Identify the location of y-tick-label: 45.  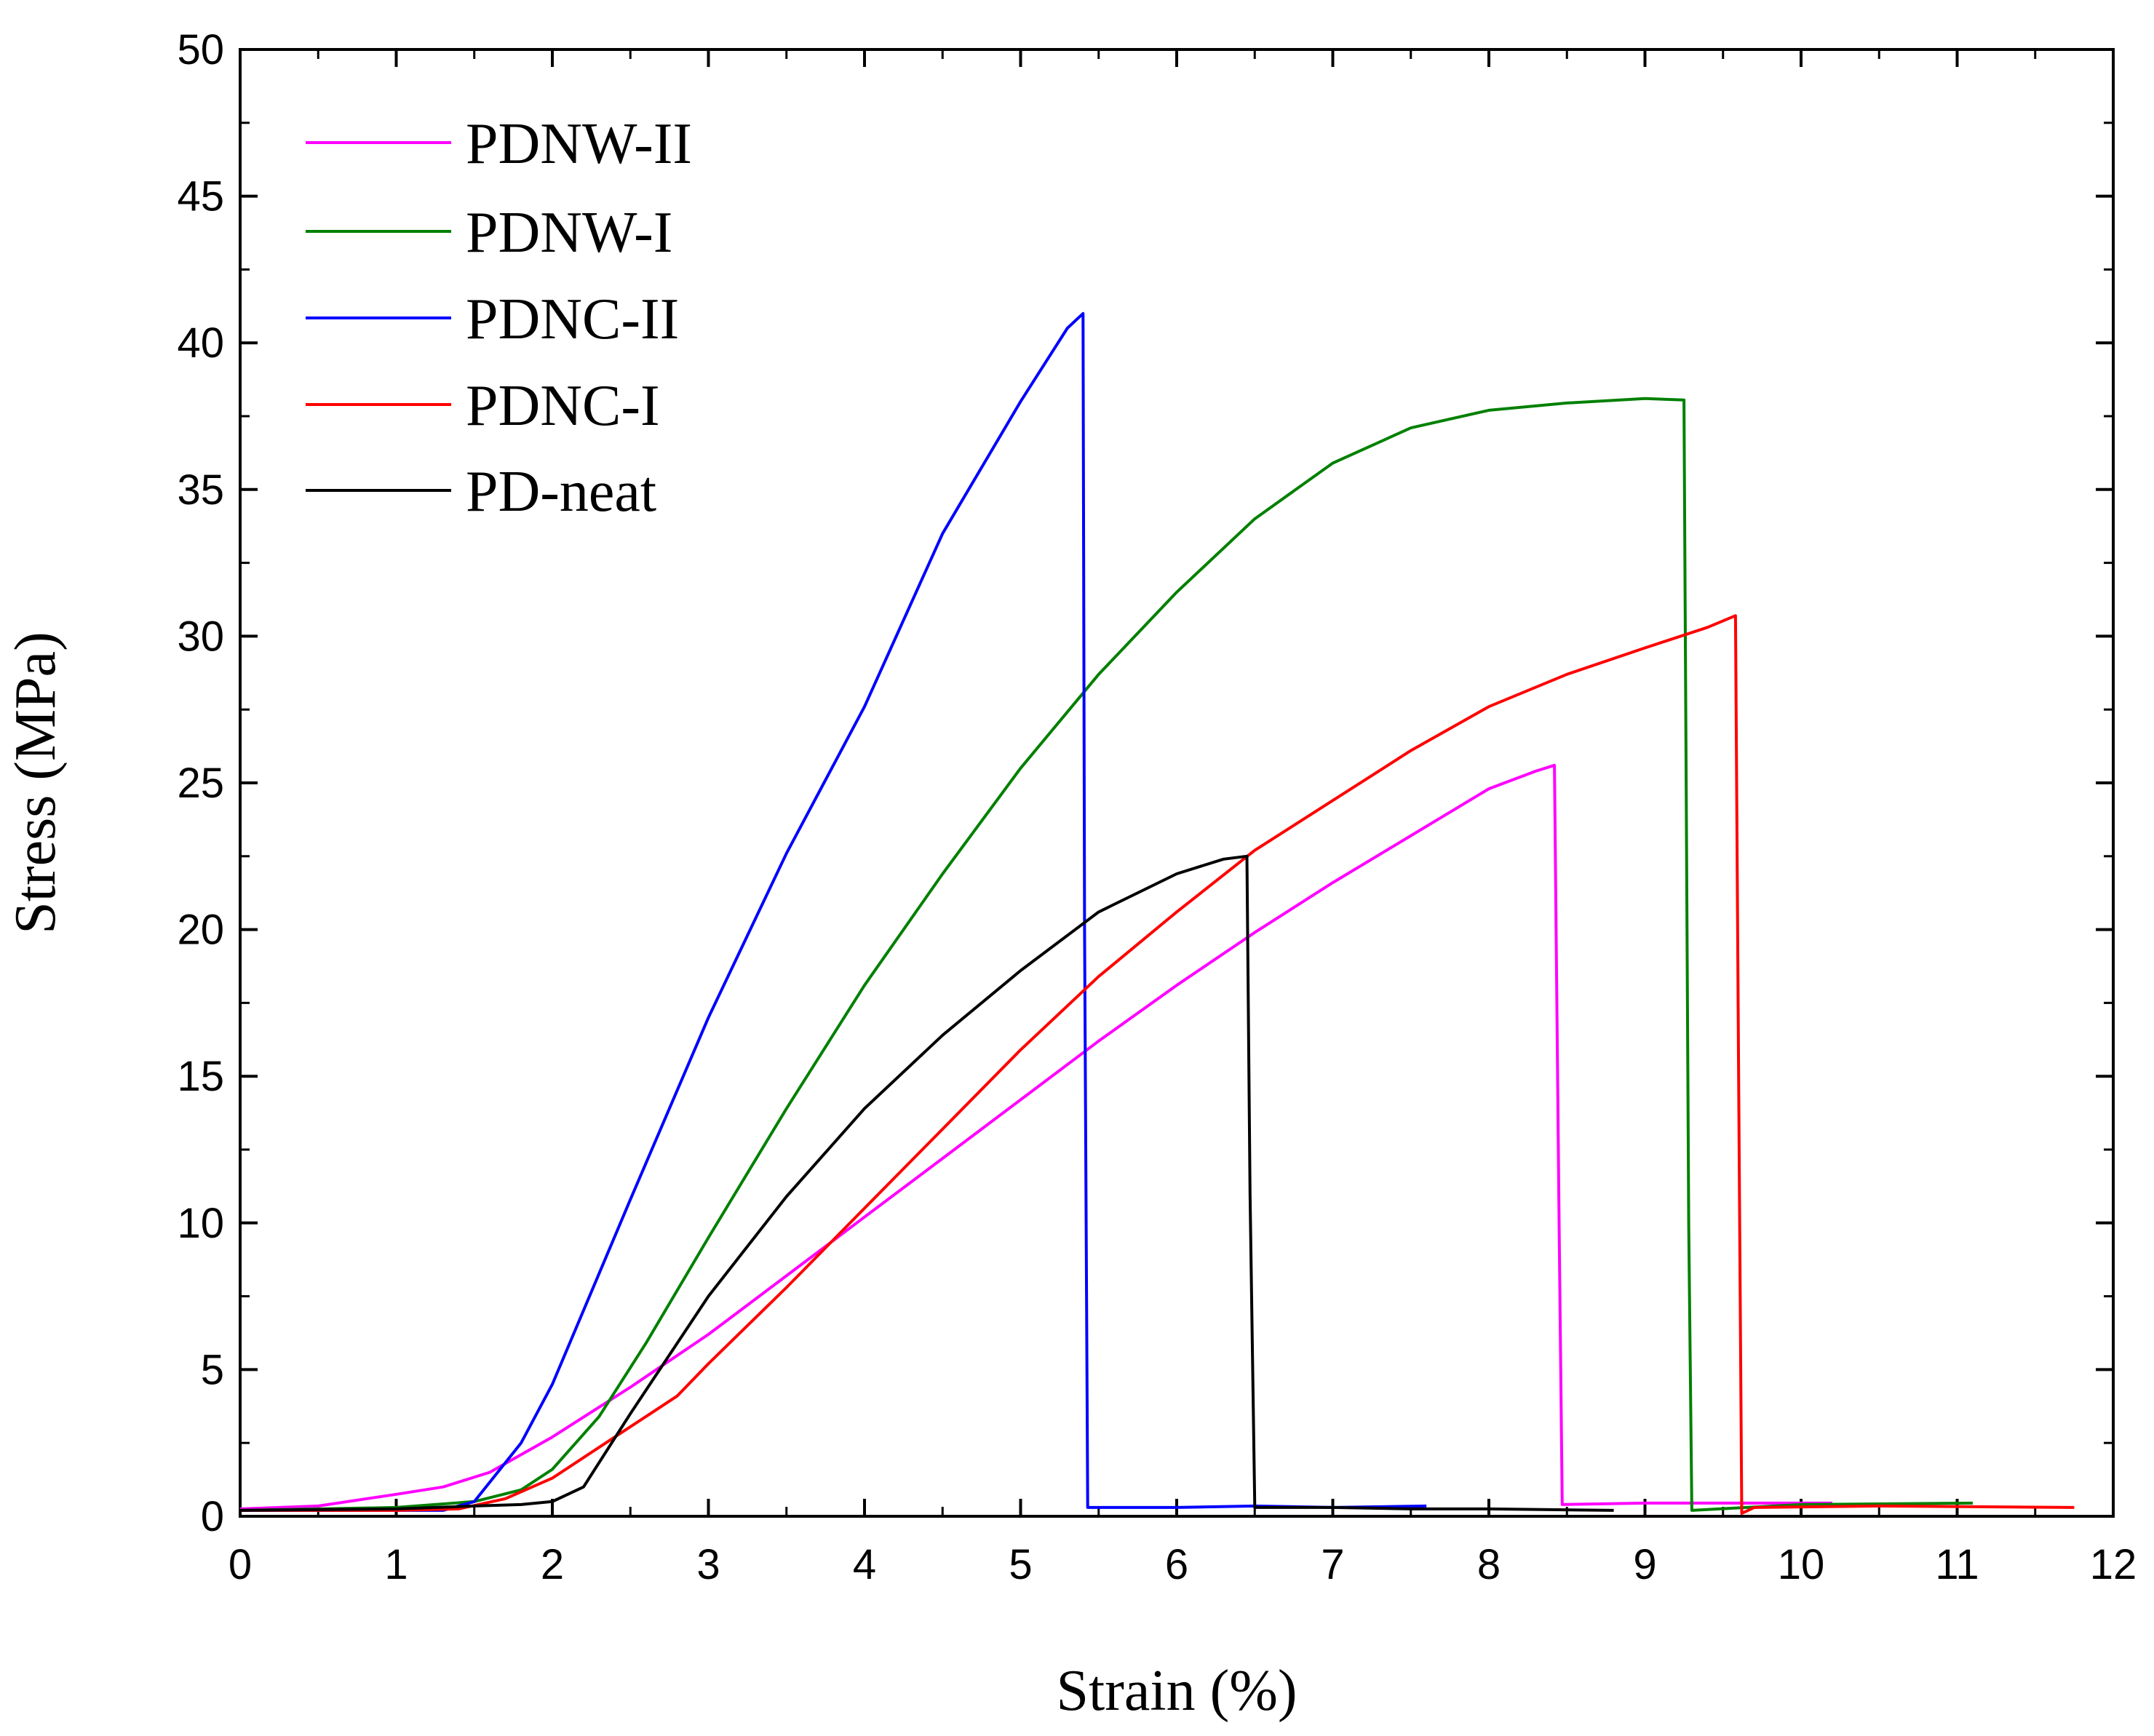
(200, 197).